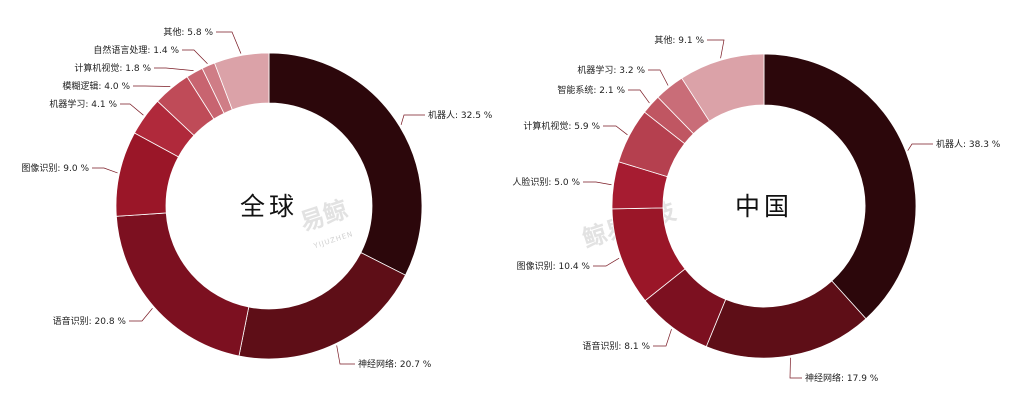 The width and height of the screenshot is (1013, 414). Describe the element at coordinates (83, 104) in the screenshot. I see `slice-label: 机器学习: 4.1 %` at that location.